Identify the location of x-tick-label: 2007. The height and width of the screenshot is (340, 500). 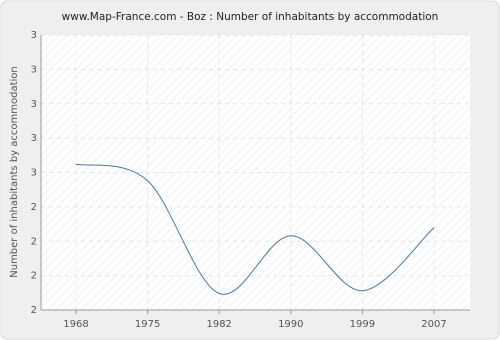
(433, 324).